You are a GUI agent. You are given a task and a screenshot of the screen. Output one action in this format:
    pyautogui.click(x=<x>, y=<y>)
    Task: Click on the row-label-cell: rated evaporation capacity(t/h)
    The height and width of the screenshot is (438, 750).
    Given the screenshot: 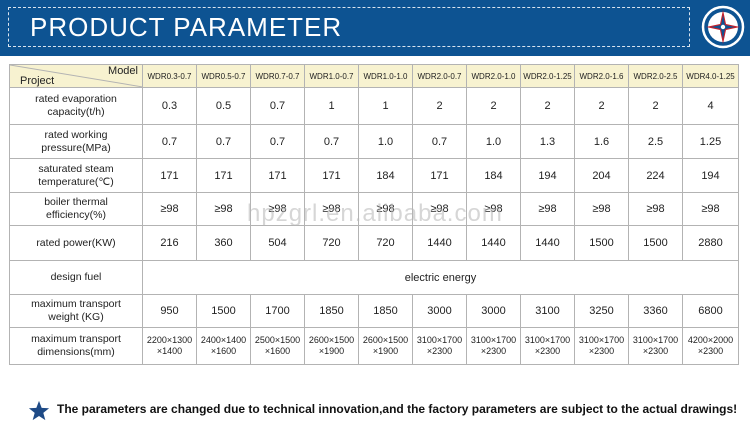 What is the action you would take?
    pyautogui.click(x=76, y=106)
    